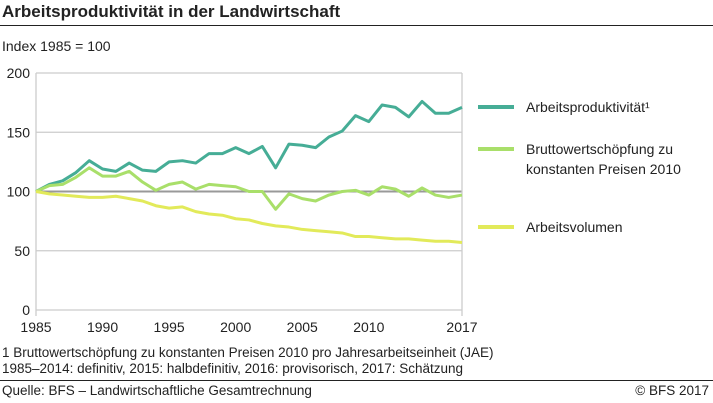  What do you see at coordinates (461, 327) in the screenshot?
I see `x-tick-label: 2017` at bounding box center [461, 327].